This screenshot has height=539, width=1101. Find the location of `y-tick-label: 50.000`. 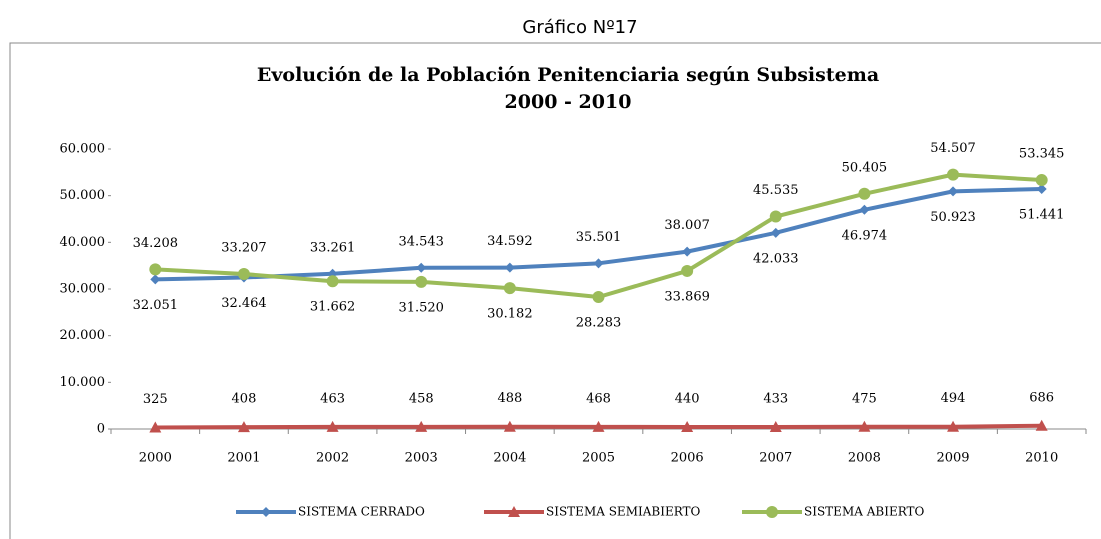

y-tick-label: 50.000 is located at coordinates (83, 195).